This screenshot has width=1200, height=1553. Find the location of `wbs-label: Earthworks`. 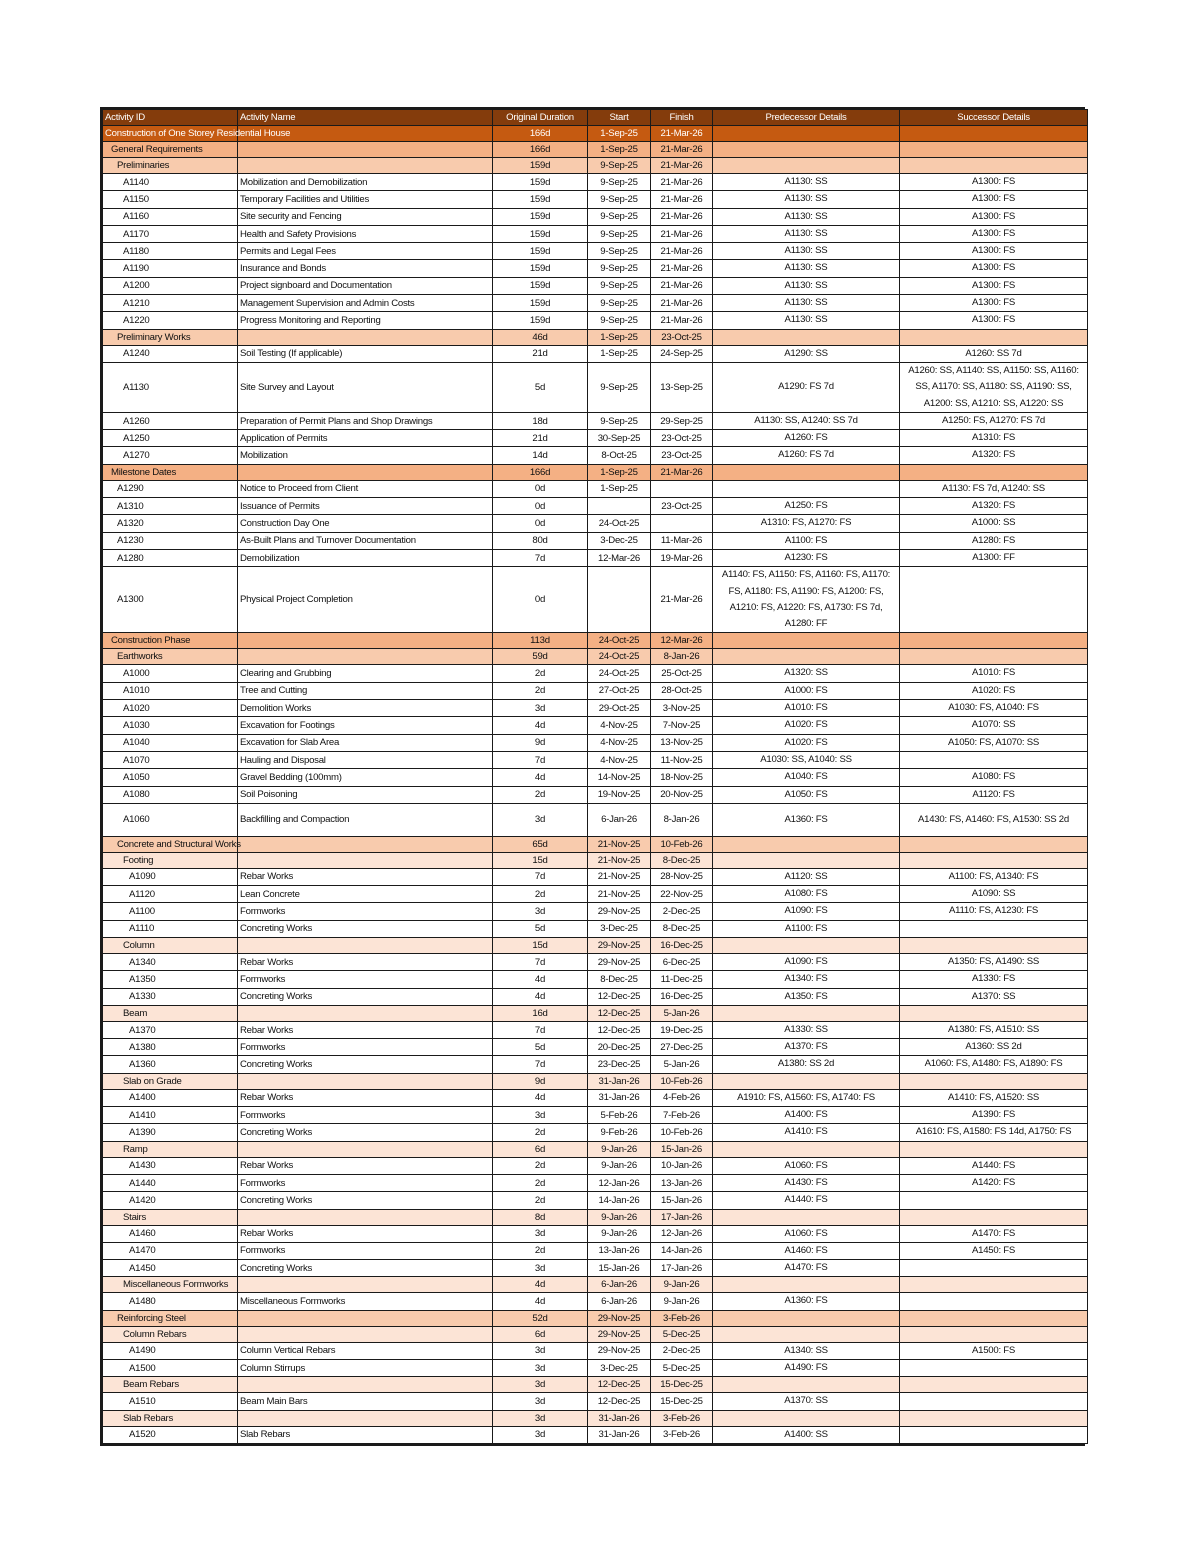

wbs-label: Earthworks is located at coordinates (170, 657).